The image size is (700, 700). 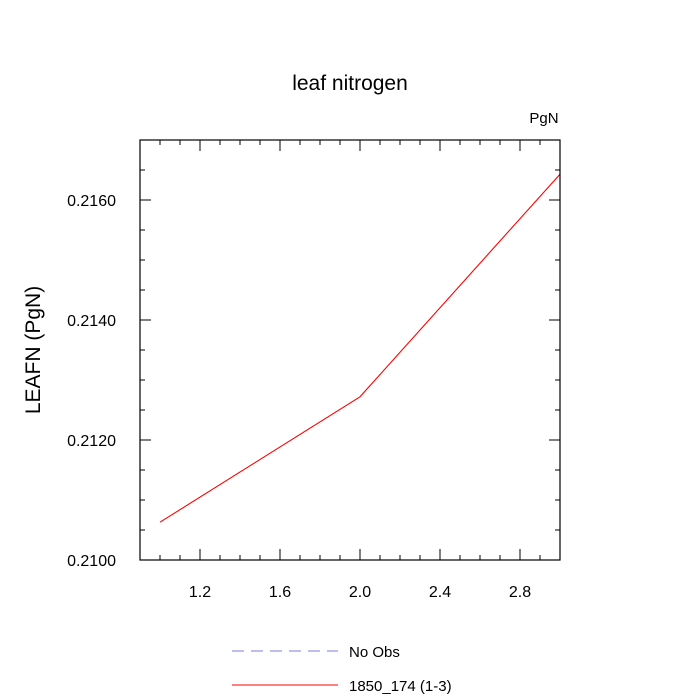 What do you see at coordinates (350, 83) in the screenshot?
I see `chart-title: leaf nitrogen` at bounding box center [350, 83].